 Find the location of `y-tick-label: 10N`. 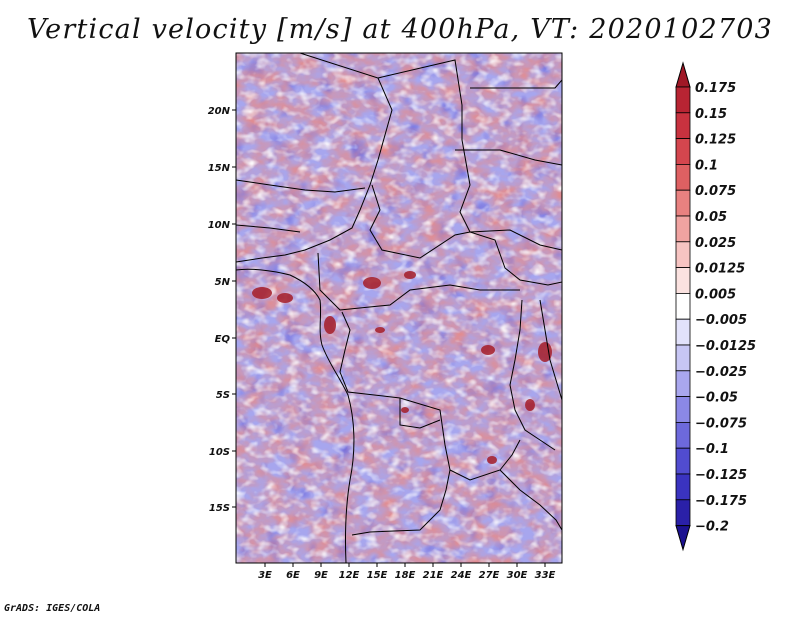

y-tick-label: 10N is located at coordinates (219, 225).